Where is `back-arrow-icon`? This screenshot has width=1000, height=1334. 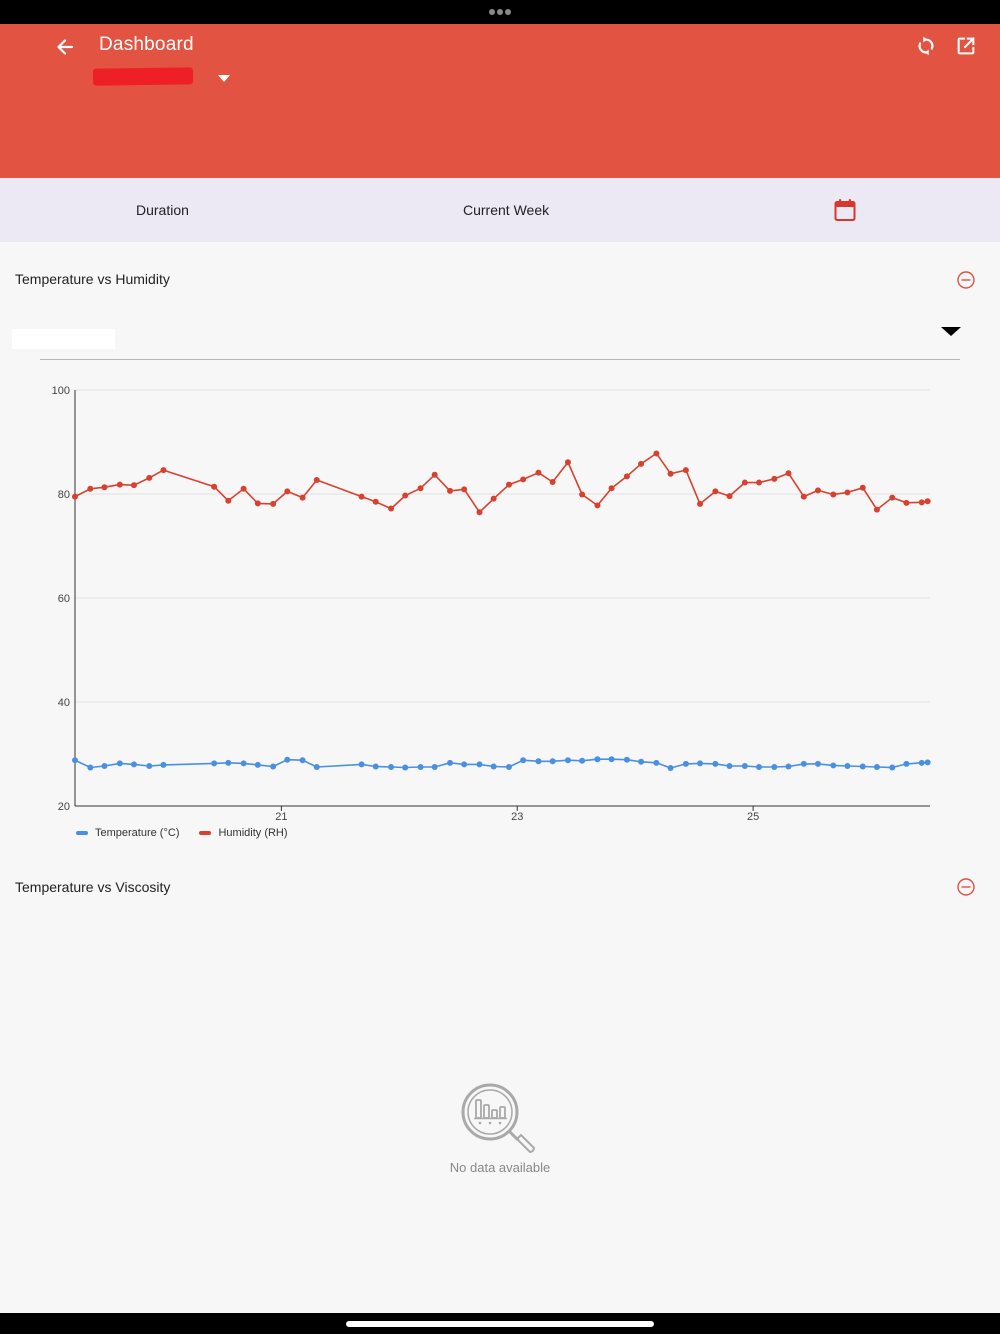
back-arrow-icon is located at coordinates (65, 47).